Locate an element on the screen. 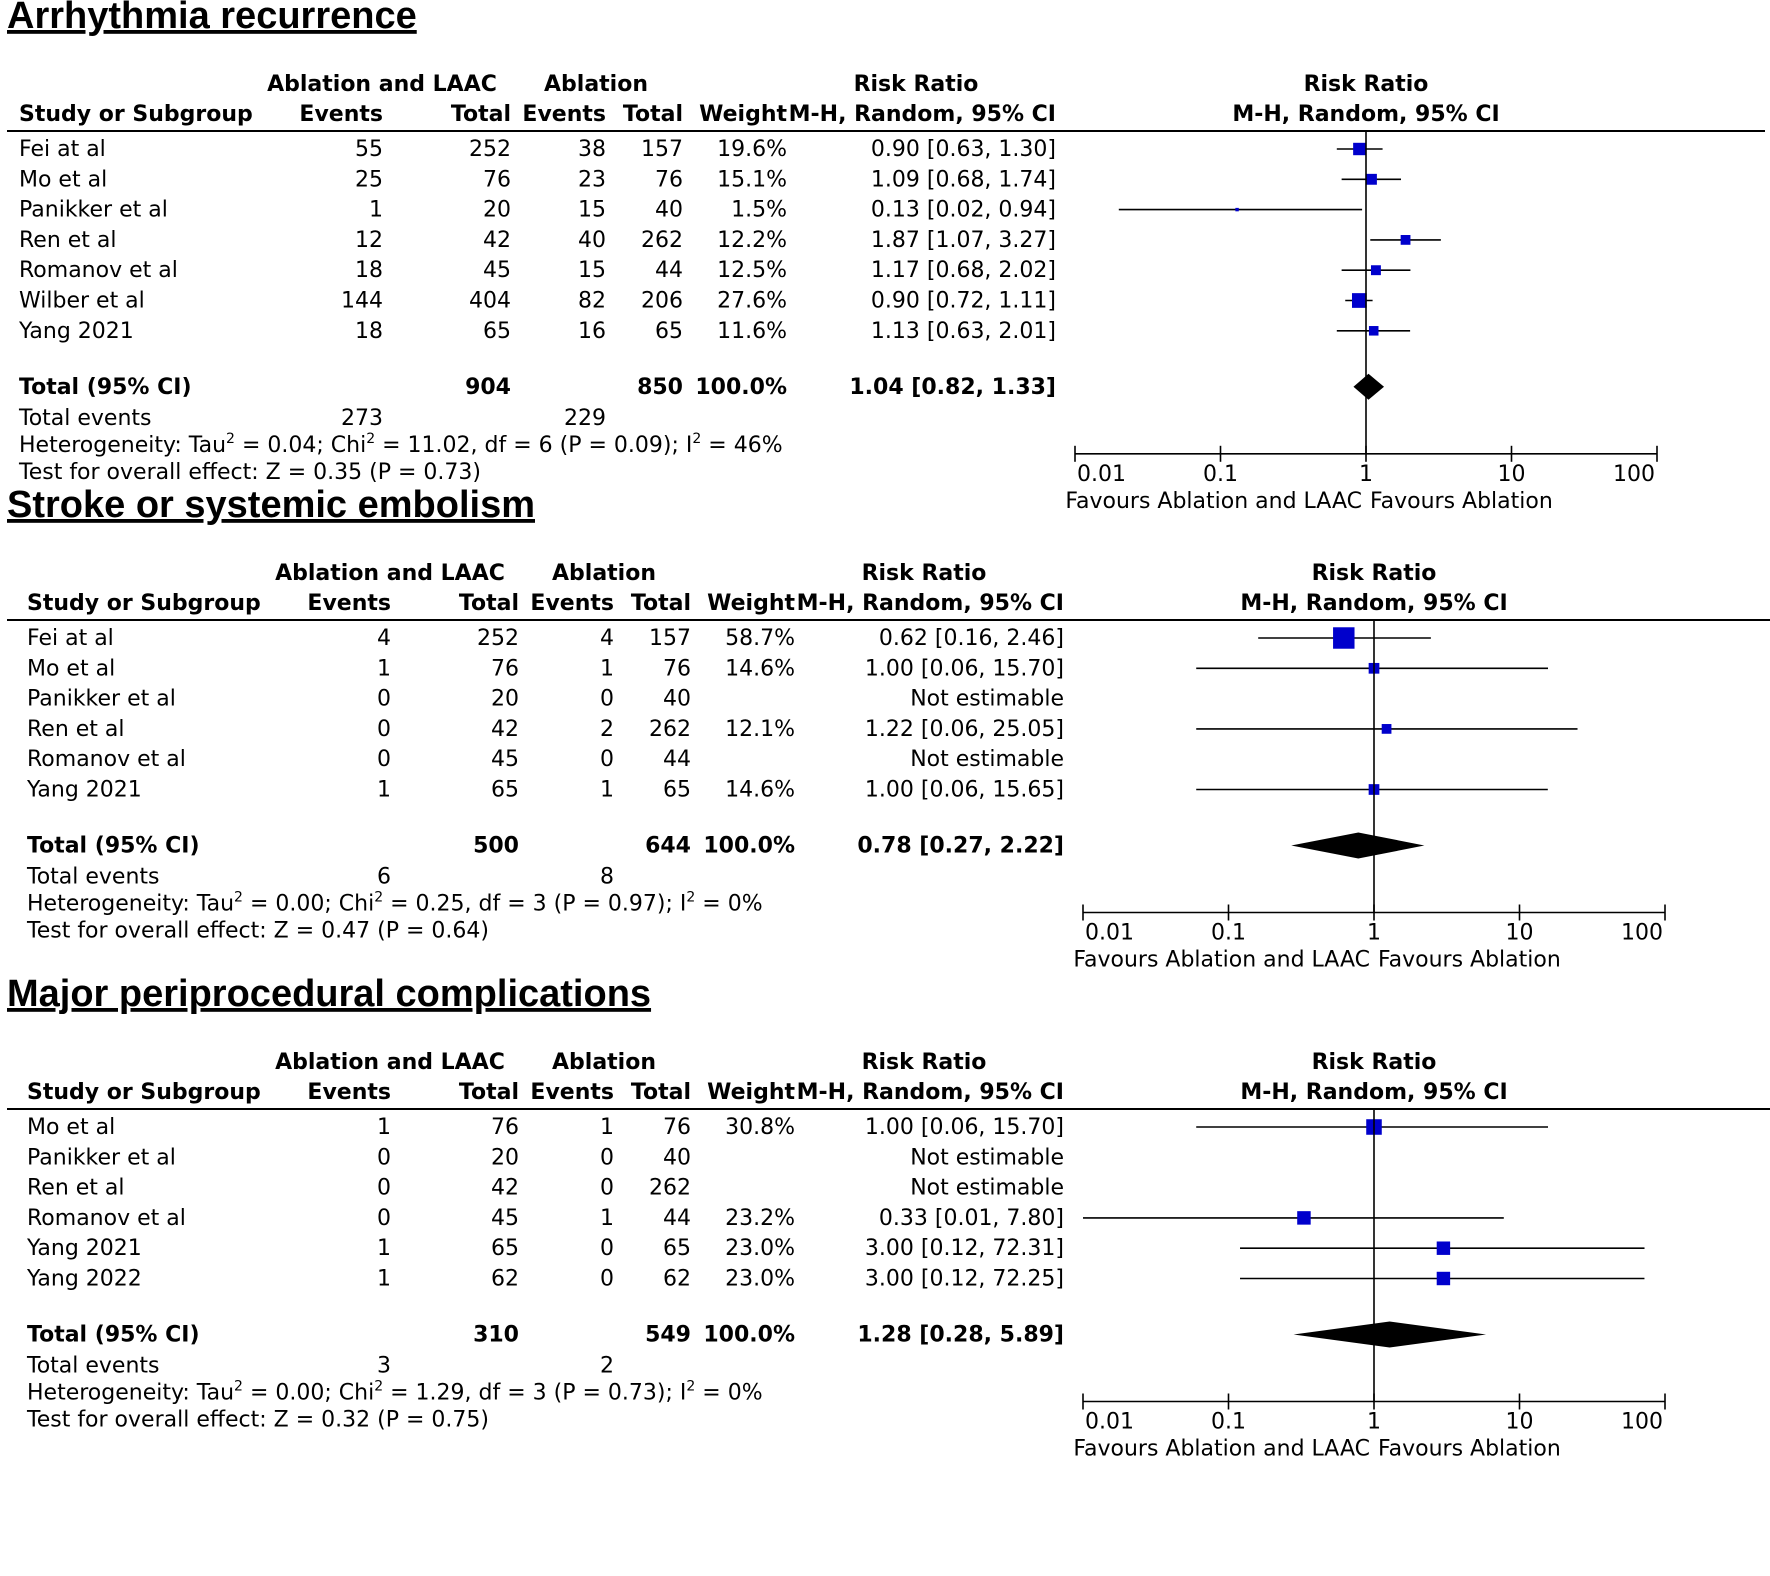 This screenshot has height=1576, width=1770. plot-ci-header: M-H, Random, 95% CI is located at coordinates (1373, 603).